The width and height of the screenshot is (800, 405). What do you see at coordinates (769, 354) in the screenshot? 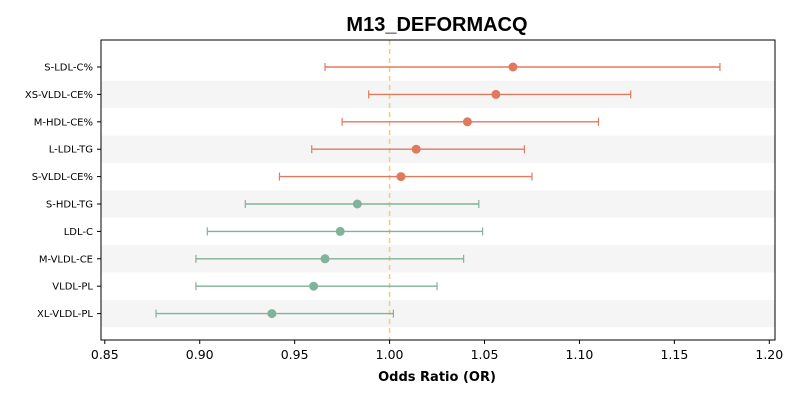
I see `x-tick-label: 1.20` at bounding box center [769, 354].